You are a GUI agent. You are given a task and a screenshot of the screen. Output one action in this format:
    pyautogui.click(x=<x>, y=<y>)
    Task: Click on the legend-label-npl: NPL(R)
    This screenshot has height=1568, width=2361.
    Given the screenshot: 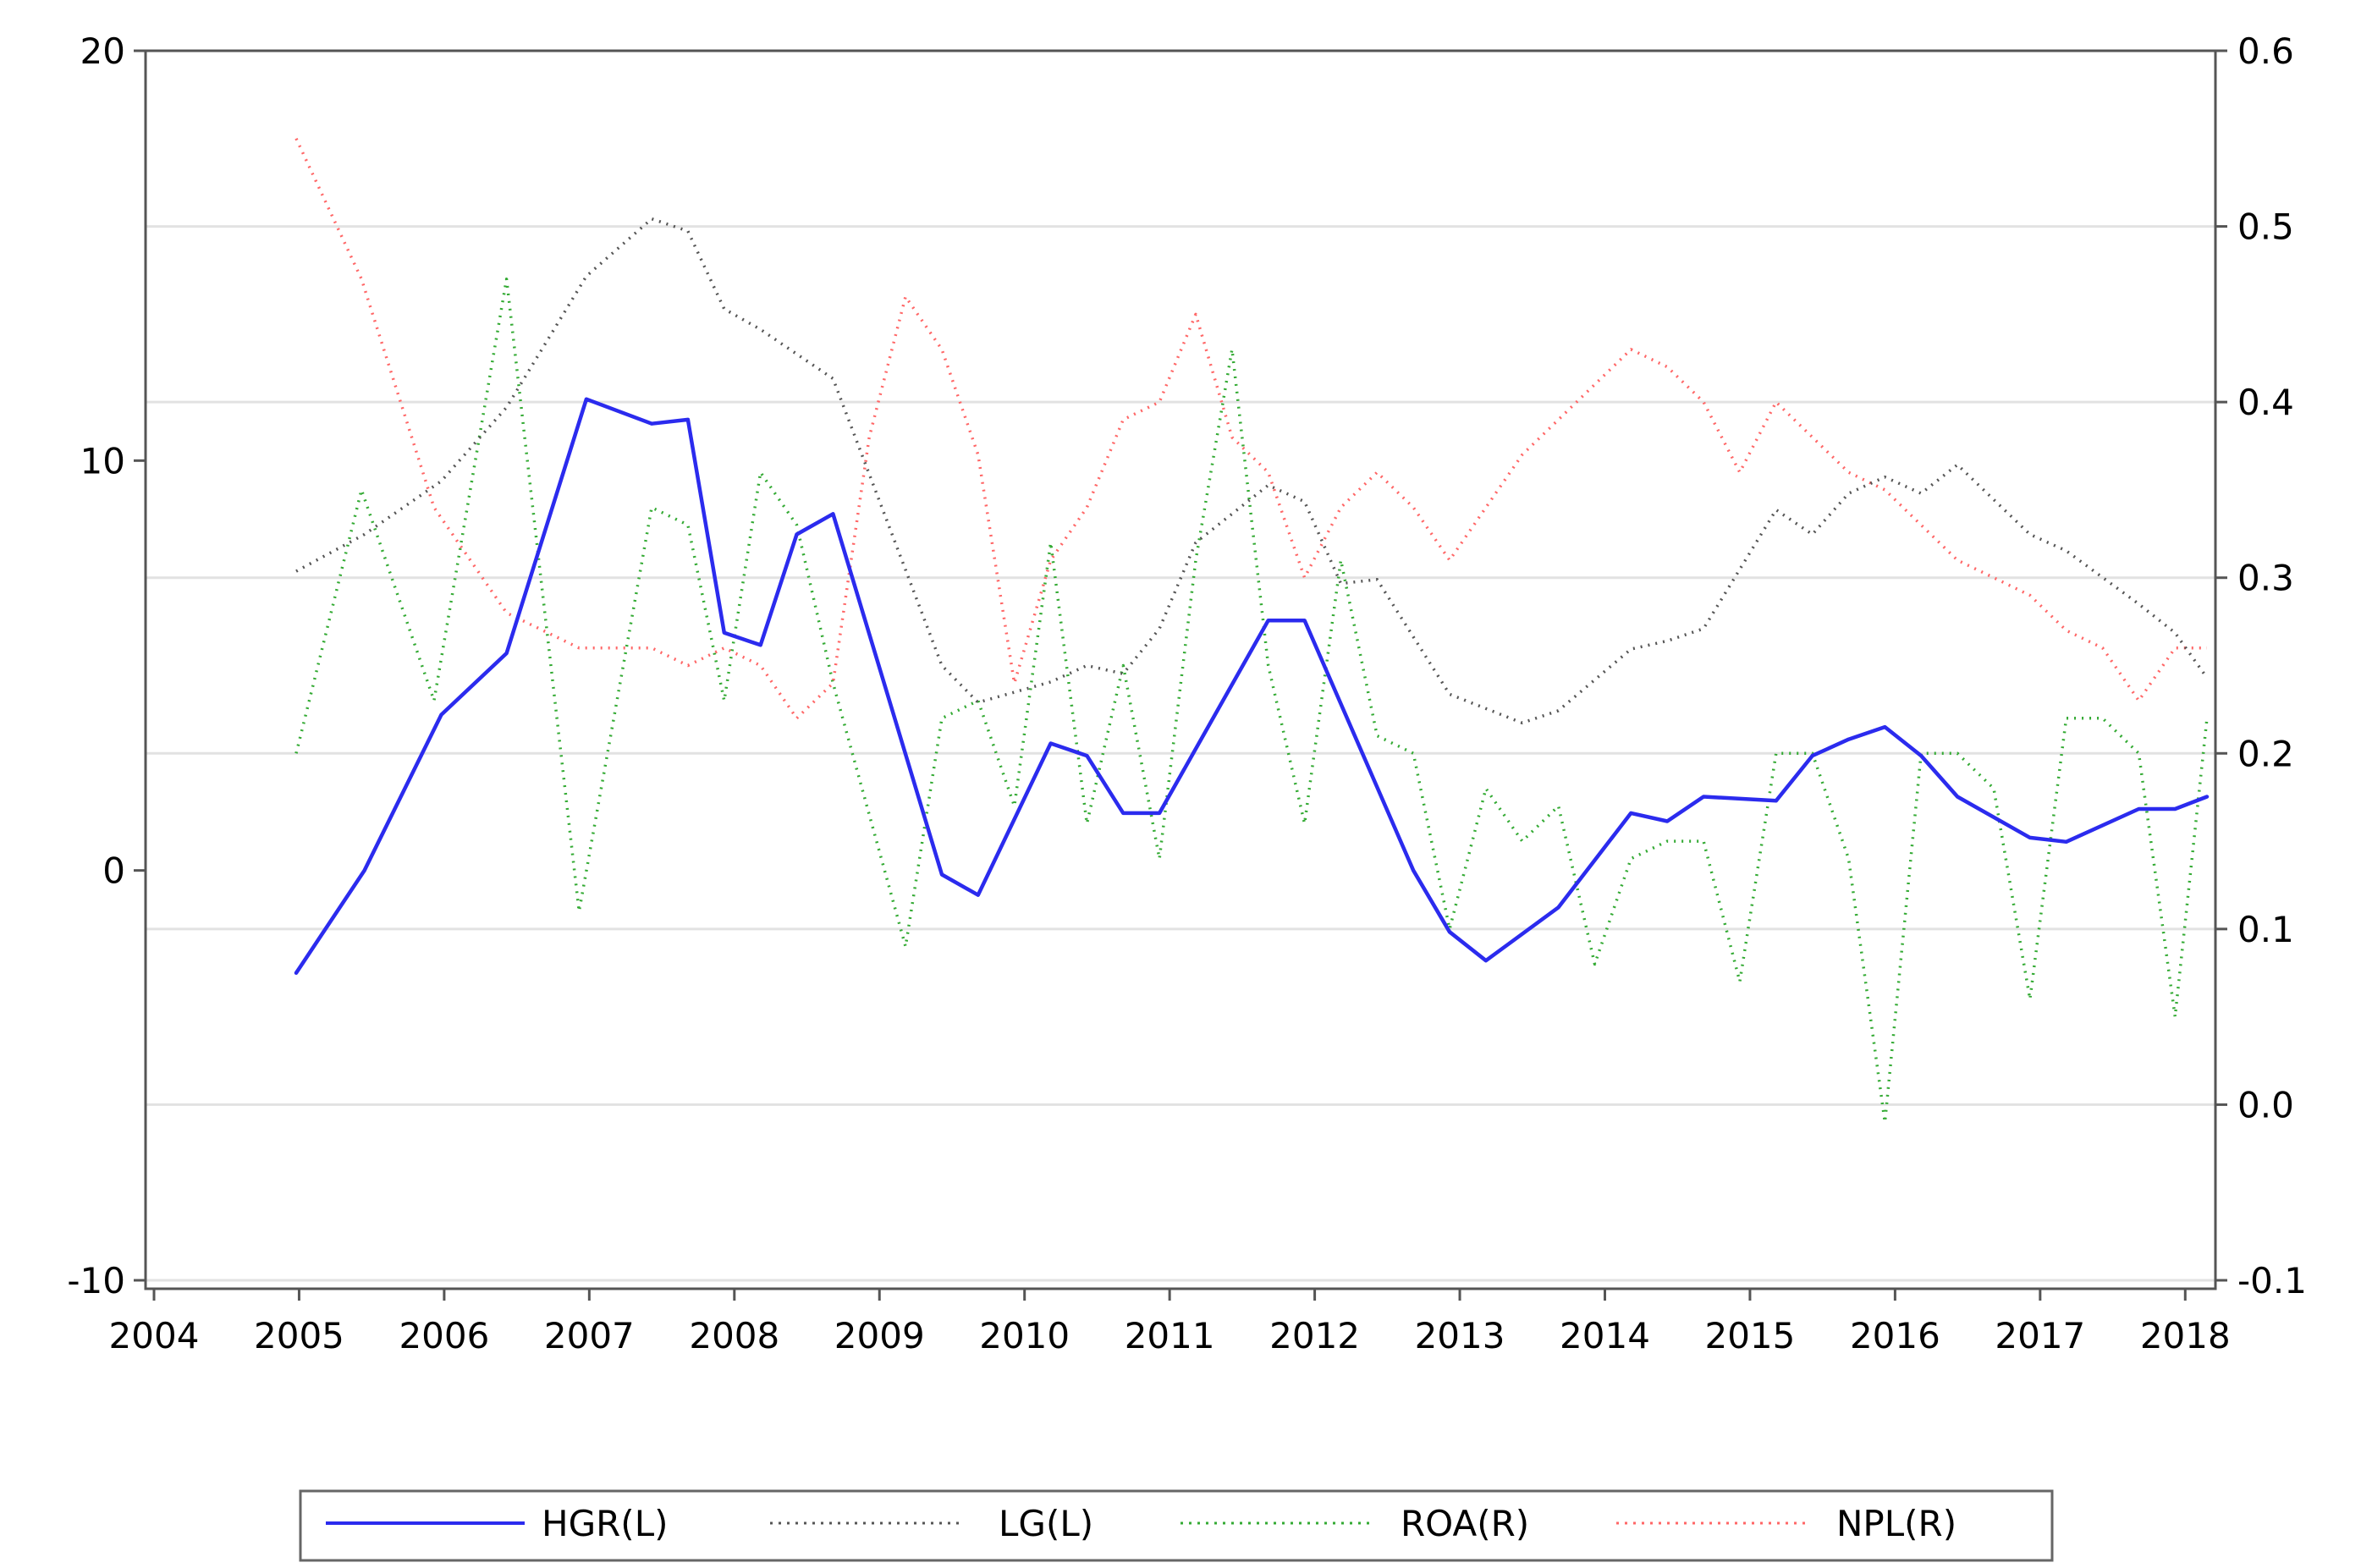 What is the action you would take?
    pyautogui.click(x=1896, y=1523)
    